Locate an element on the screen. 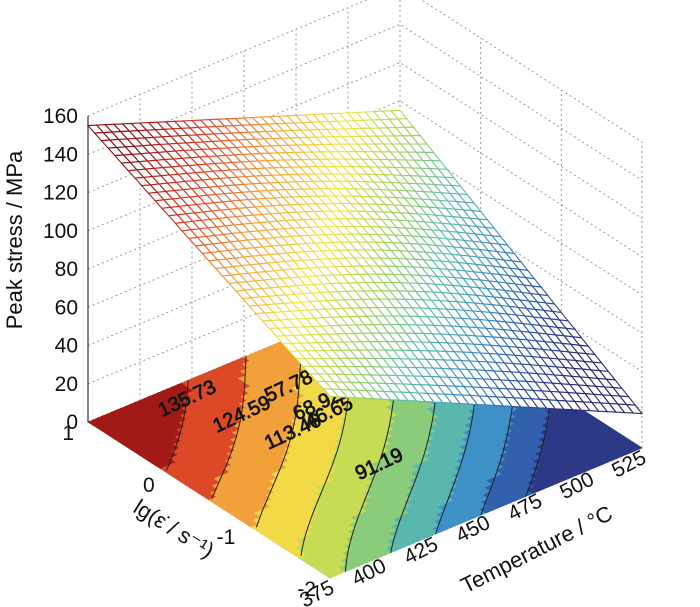 This screenshot has width=700, height=607. z-tick-label: 140 is located at coordinates (60, 154).